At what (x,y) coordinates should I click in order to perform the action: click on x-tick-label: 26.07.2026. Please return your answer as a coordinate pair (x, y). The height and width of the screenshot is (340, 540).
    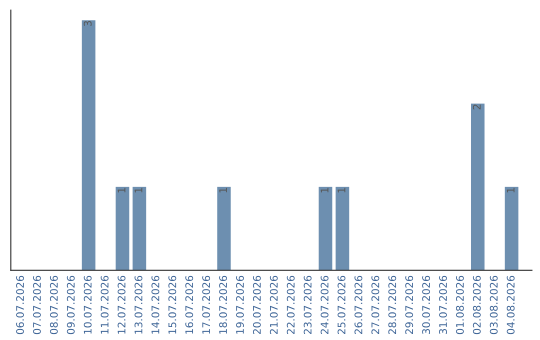
    Looking at the image, I should click on (358, 305).